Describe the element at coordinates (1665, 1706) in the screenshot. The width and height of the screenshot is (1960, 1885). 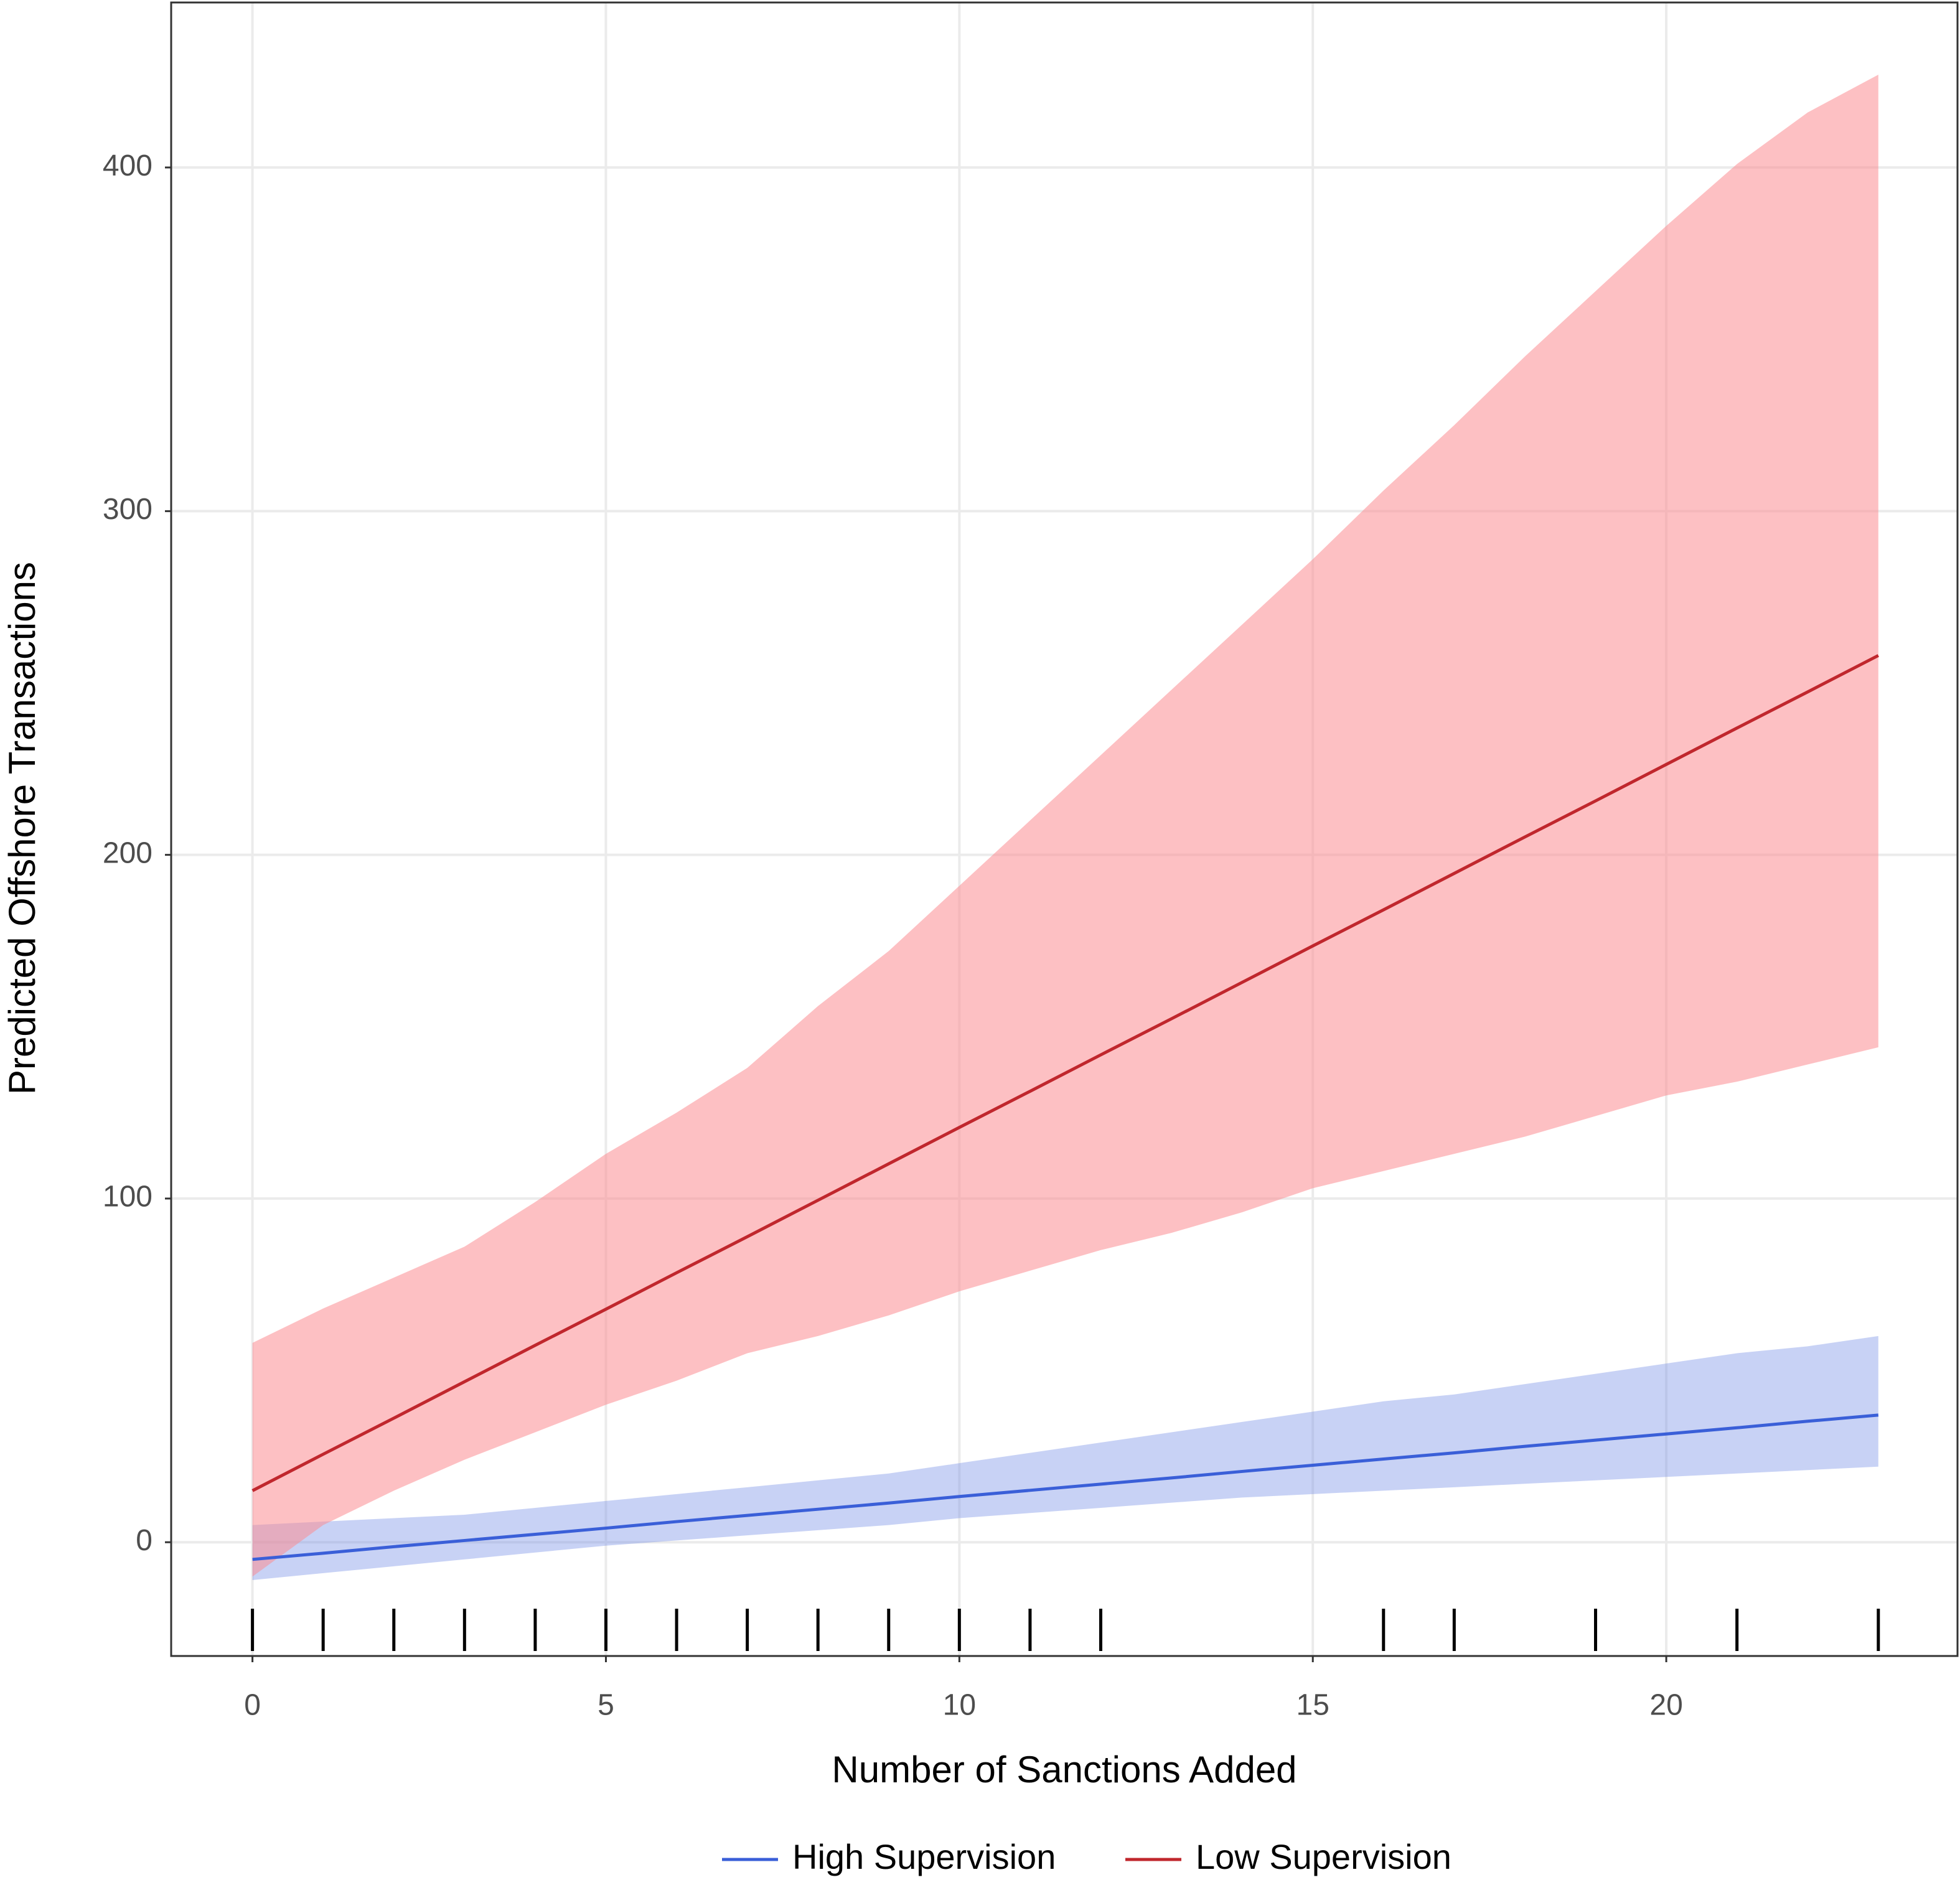
I see `x-tick-label: 20` at that location.